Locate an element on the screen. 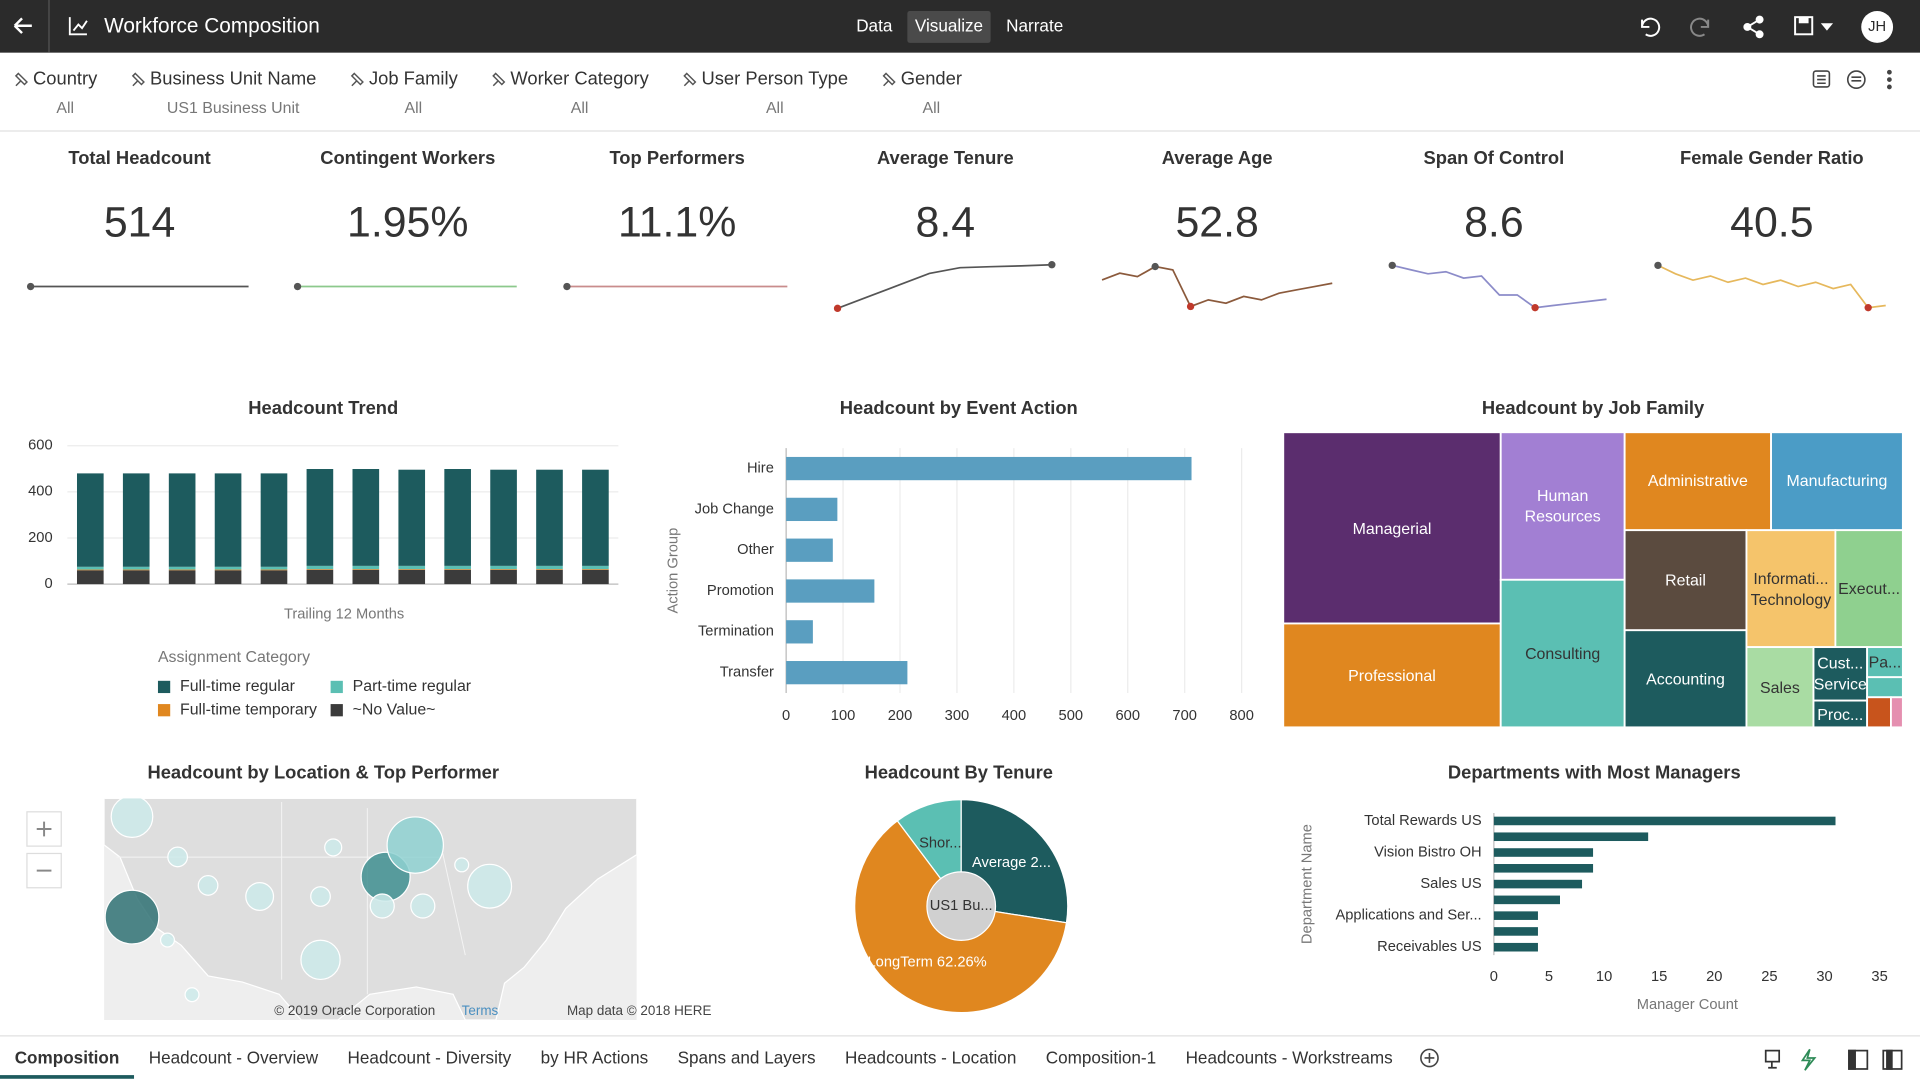 The image size is (1920, 1080). legend-label: ~No Value~ is located at coordinates (394, 709).